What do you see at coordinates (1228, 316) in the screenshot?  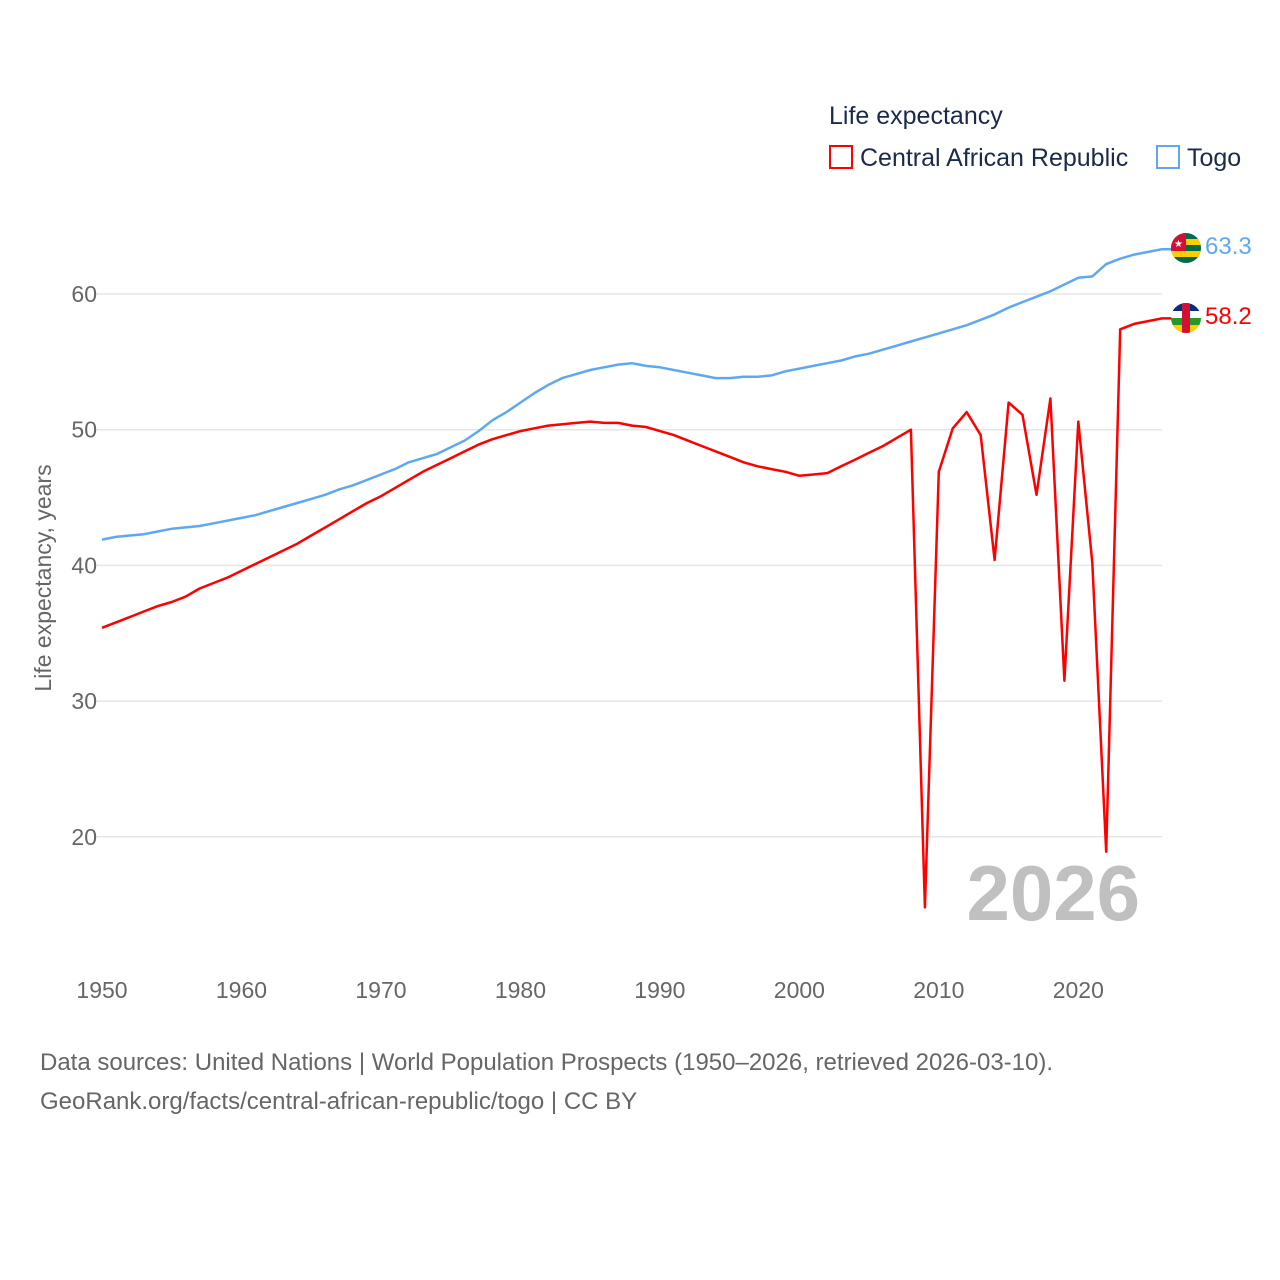 I see `end-label-central-african-republic: 58.2` at bounding box center [1228, 316].